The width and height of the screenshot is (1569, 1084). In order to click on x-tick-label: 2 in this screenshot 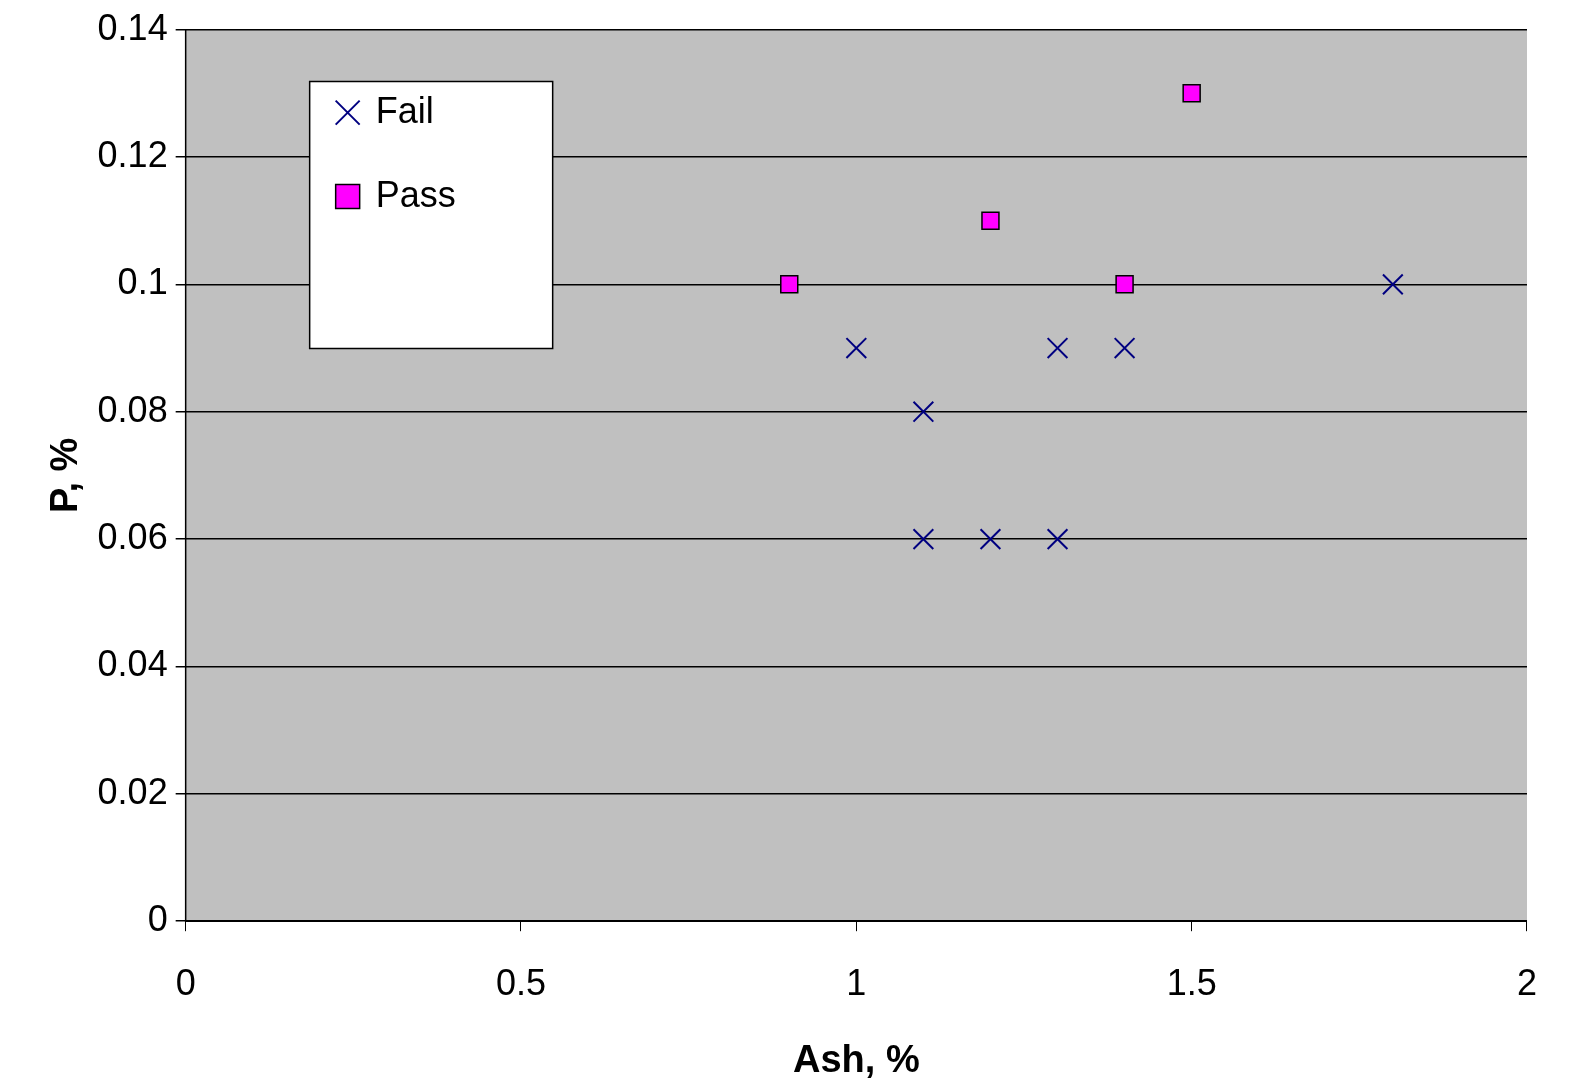, I will do `click(1526, 982)`.